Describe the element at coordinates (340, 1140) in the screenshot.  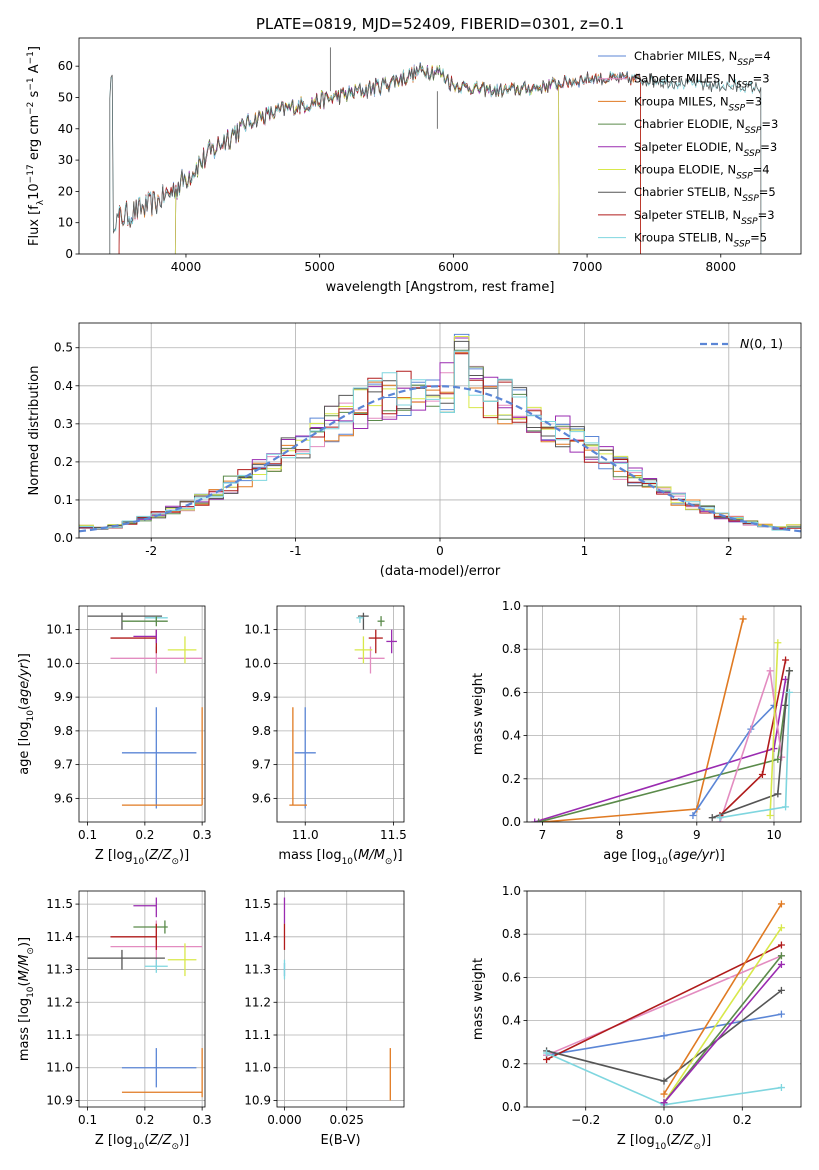
I see `x-axis-label: E(B-V)` at that location.